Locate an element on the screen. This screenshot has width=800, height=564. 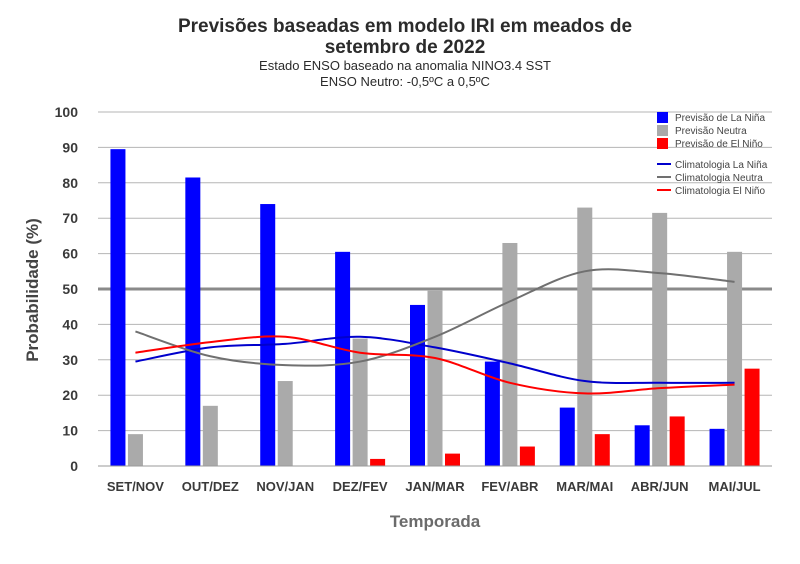
y-tick-label: 40 is located at coordinates (70, 324).